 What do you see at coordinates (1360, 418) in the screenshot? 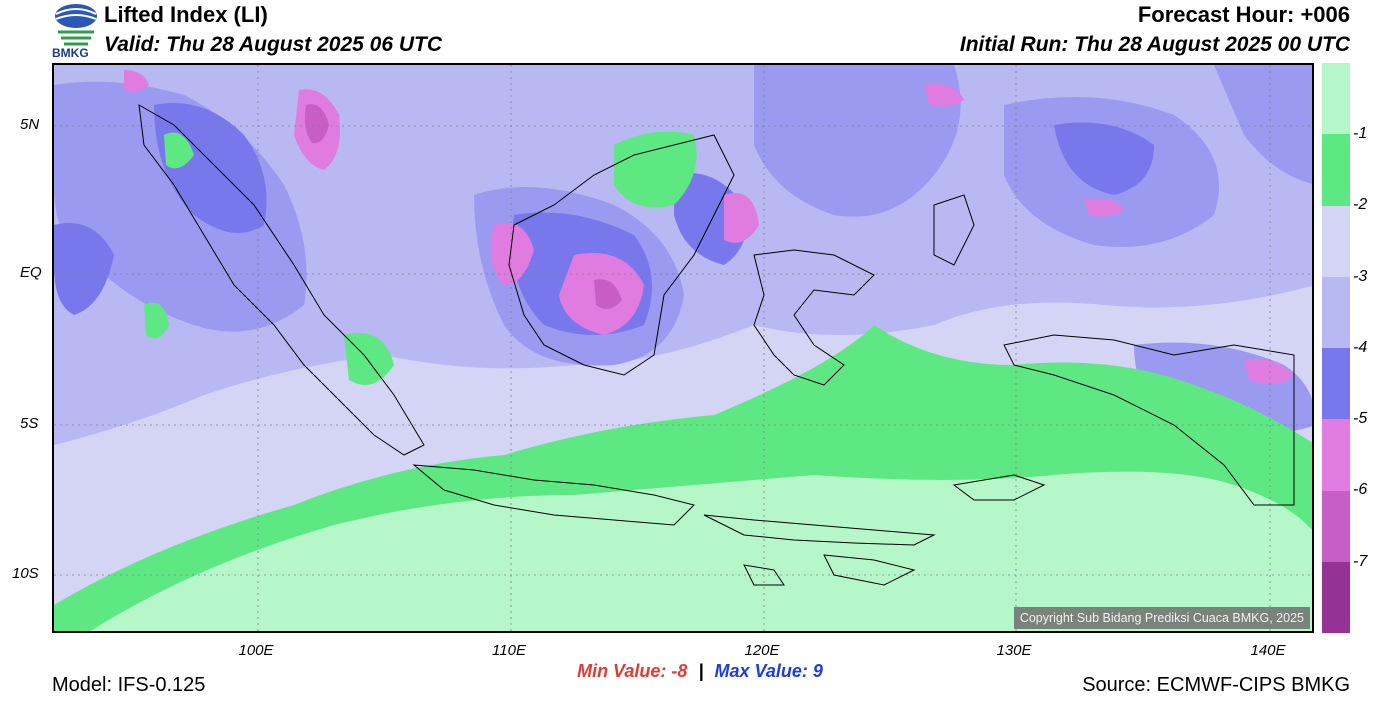
I see `colorbar-label: -5` at bounding box center [1360, 418].